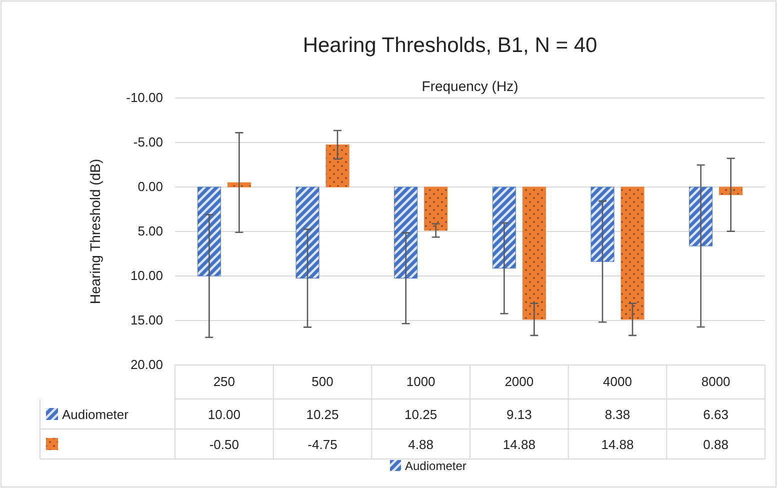  Describe the element at coordinates (323, 444) in the screenshot. I see `data-label: -4.75` at that location.